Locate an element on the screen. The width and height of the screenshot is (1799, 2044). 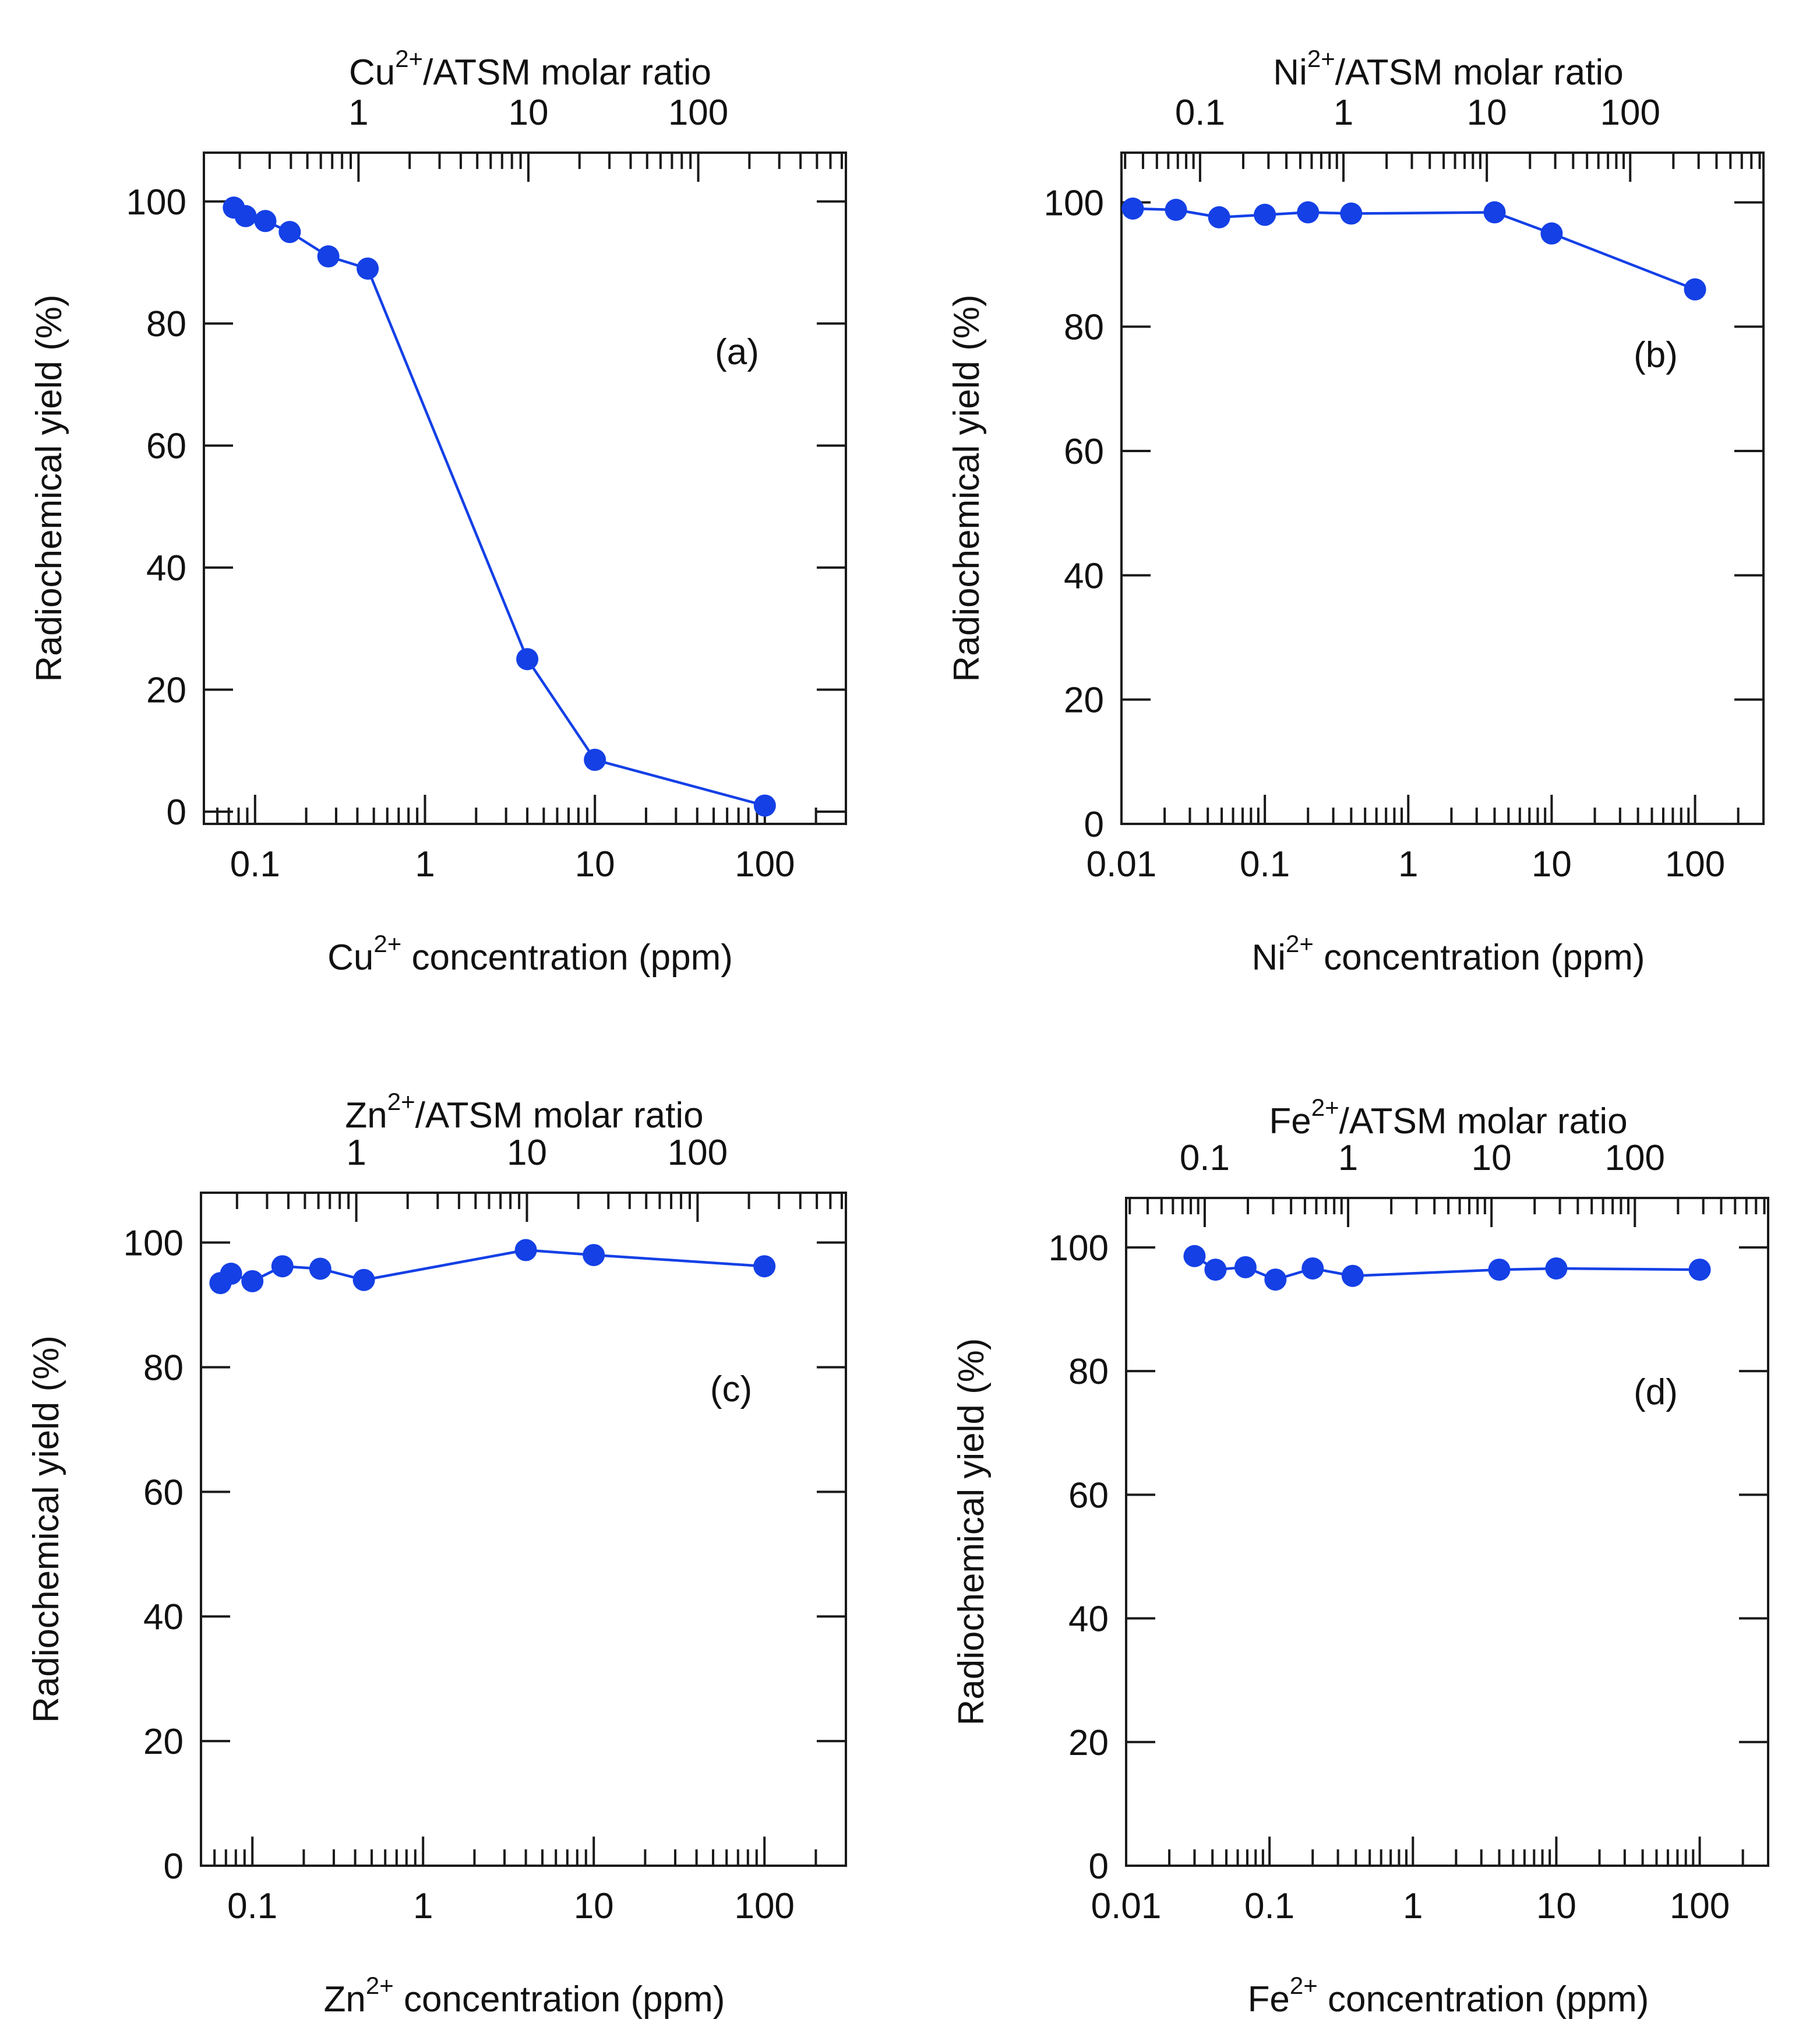
plot-frame is located at coordinates (525, 488).